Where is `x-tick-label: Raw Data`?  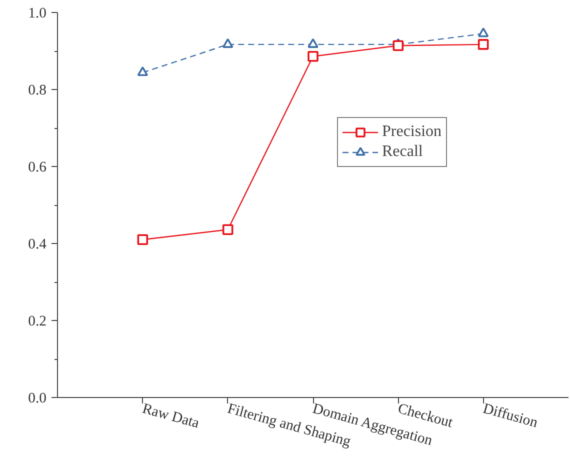
x-tick-label: Raw Data is located at coordinates (171, 416).